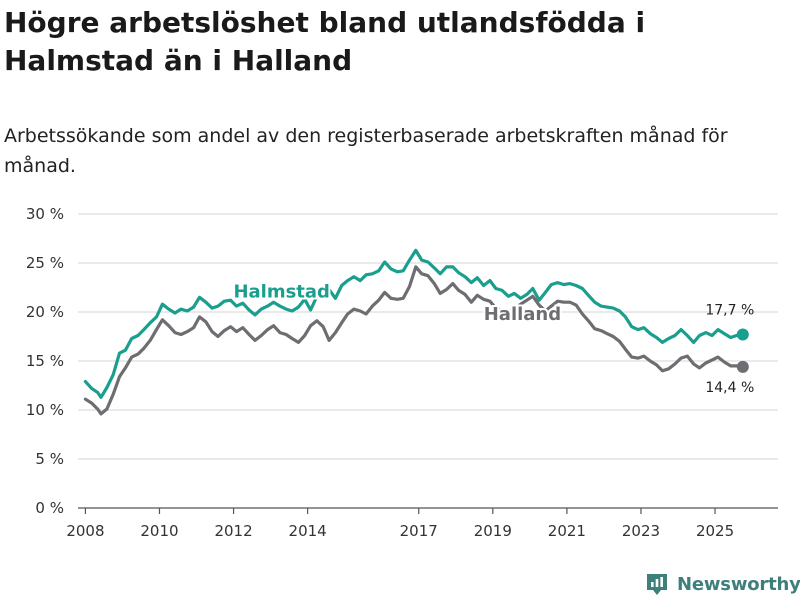 The height and width of the screenshot is (600, 800). What do you see at coordinates (742, 366) in the screenshot?
I see `halland-end-point` at bounding box center [742, 366].